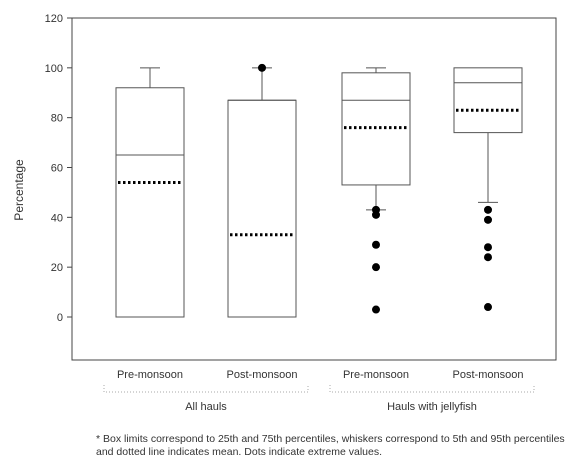 This screenshot has height=468, width=579. I want to click on y-tick-label: 60, so click(57, 169).